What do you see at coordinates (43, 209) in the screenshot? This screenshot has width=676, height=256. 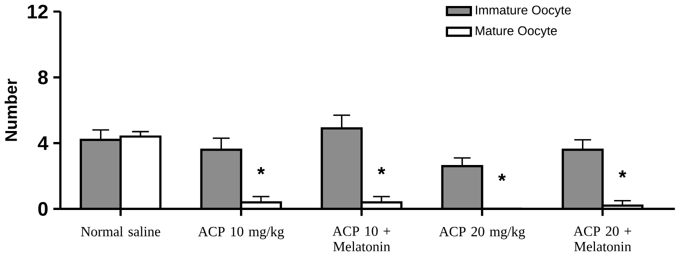 I see `y-tick-label: 0` at bounding box center [43, 209].